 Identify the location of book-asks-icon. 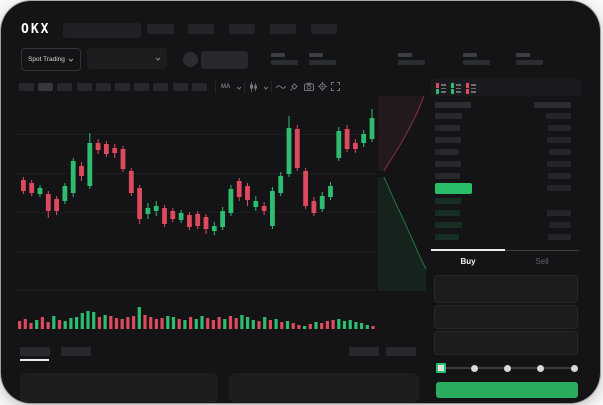
(471, 88).